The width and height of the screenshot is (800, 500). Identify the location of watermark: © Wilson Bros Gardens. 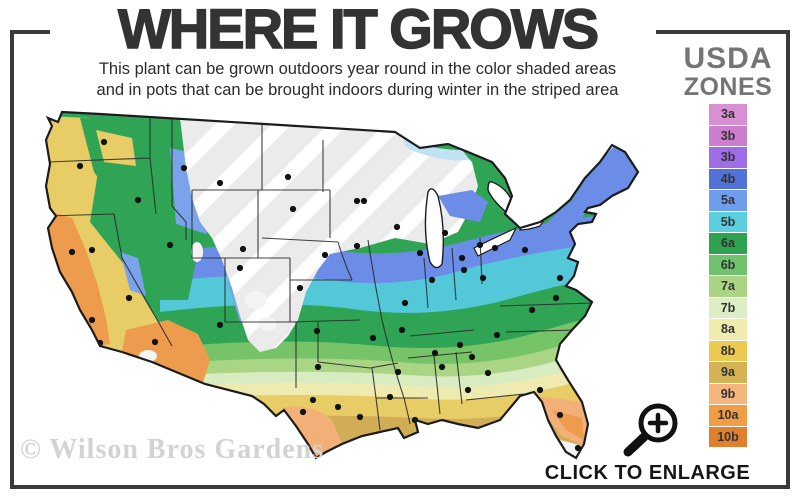
(172, 449).